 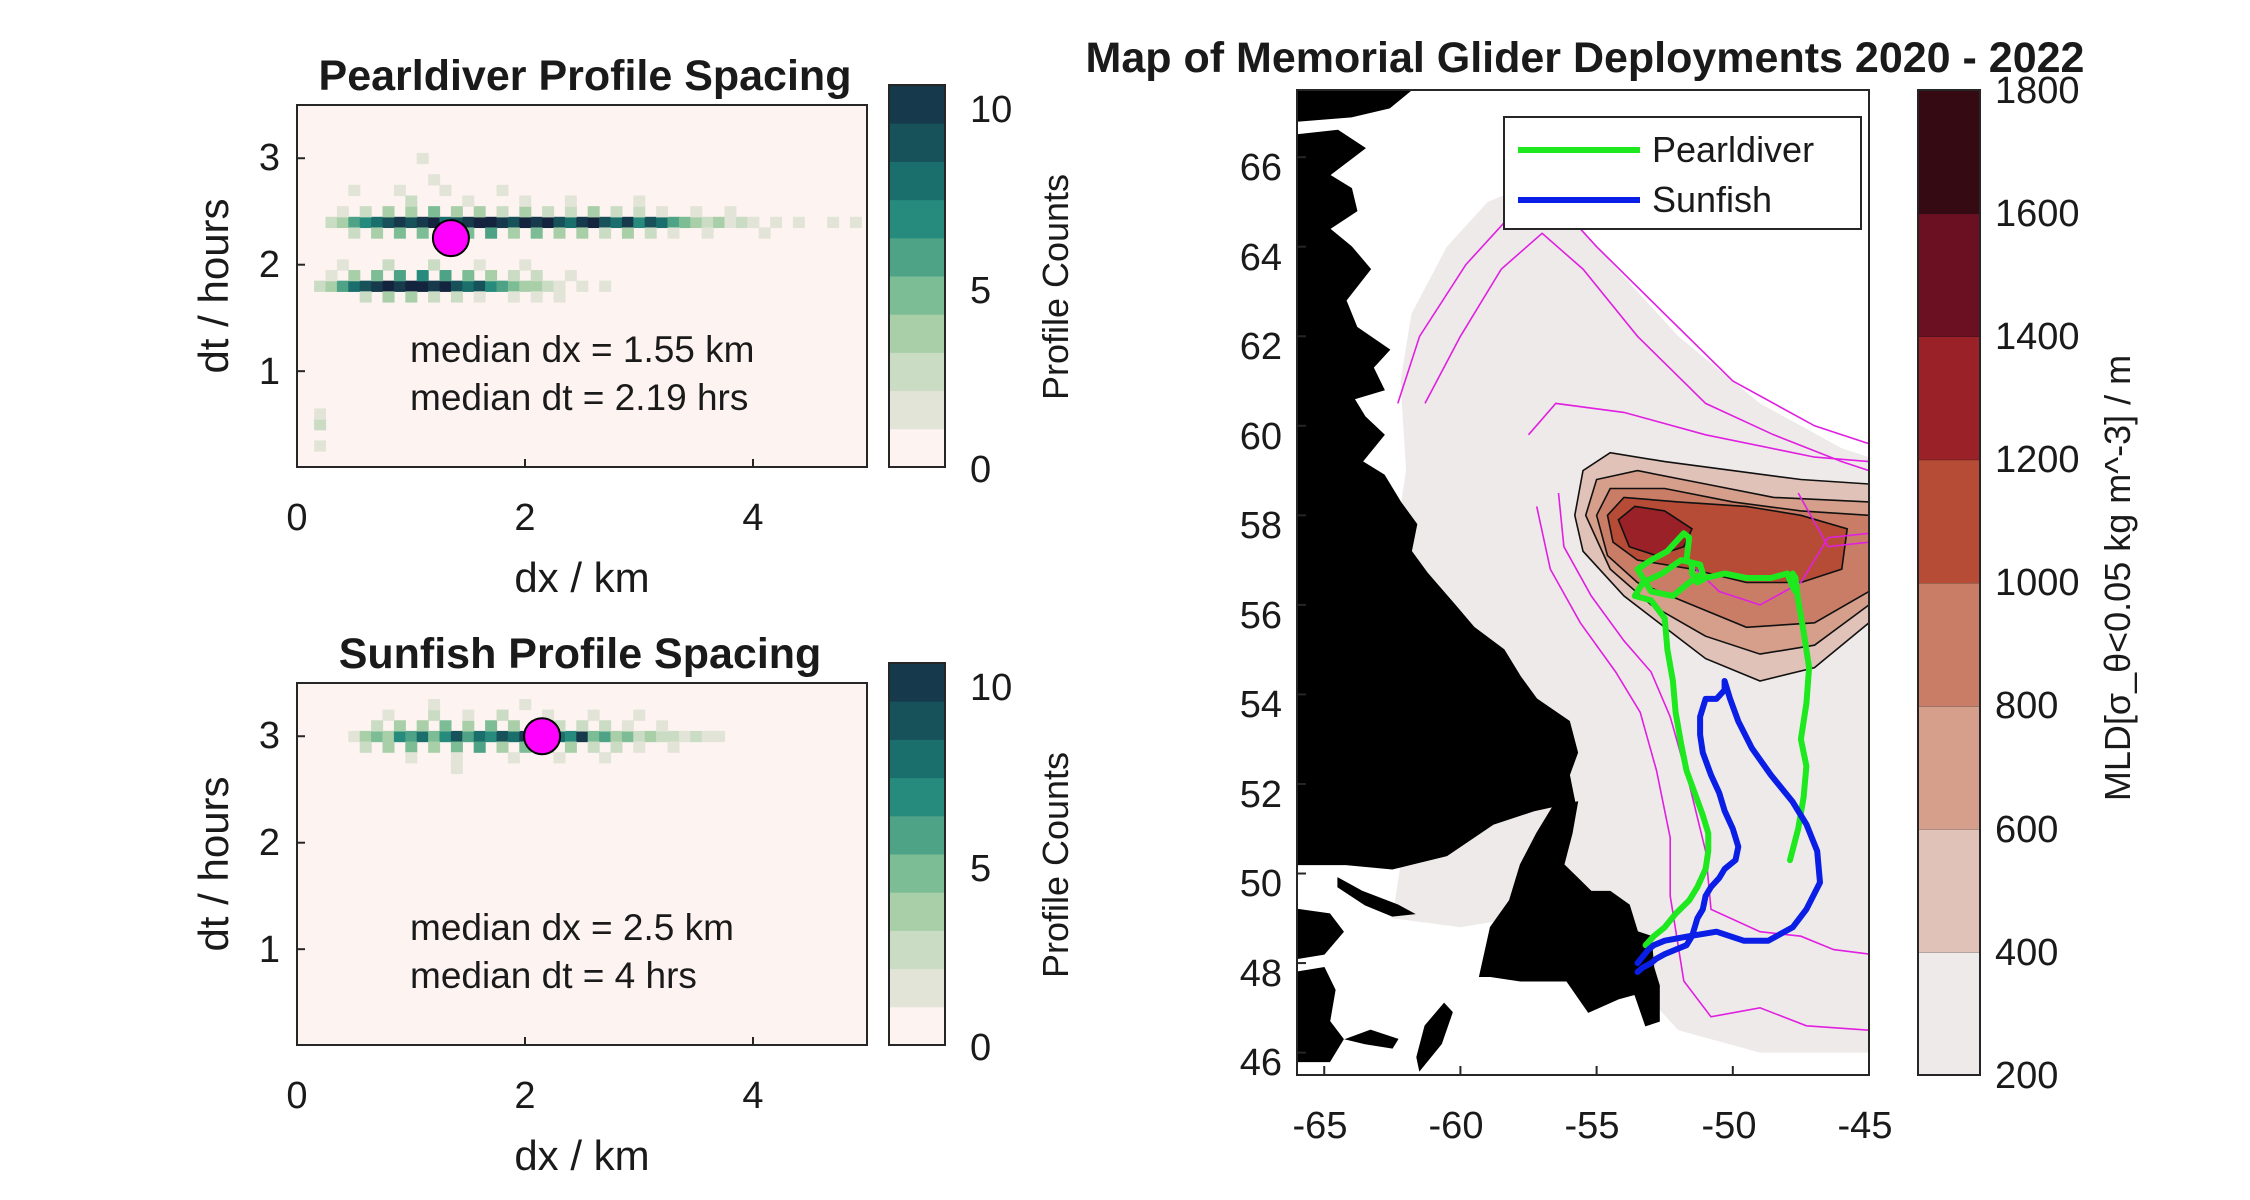 I want to click on pearldiver-xlabel: dx / km, so click(x=581, y=577).